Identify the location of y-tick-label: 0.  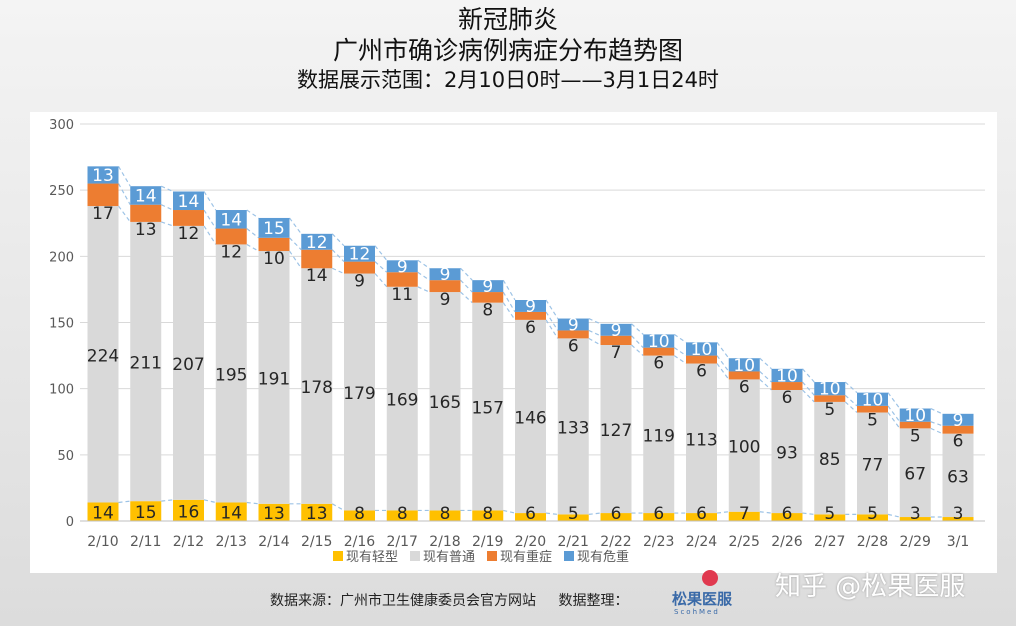
(70, 522).